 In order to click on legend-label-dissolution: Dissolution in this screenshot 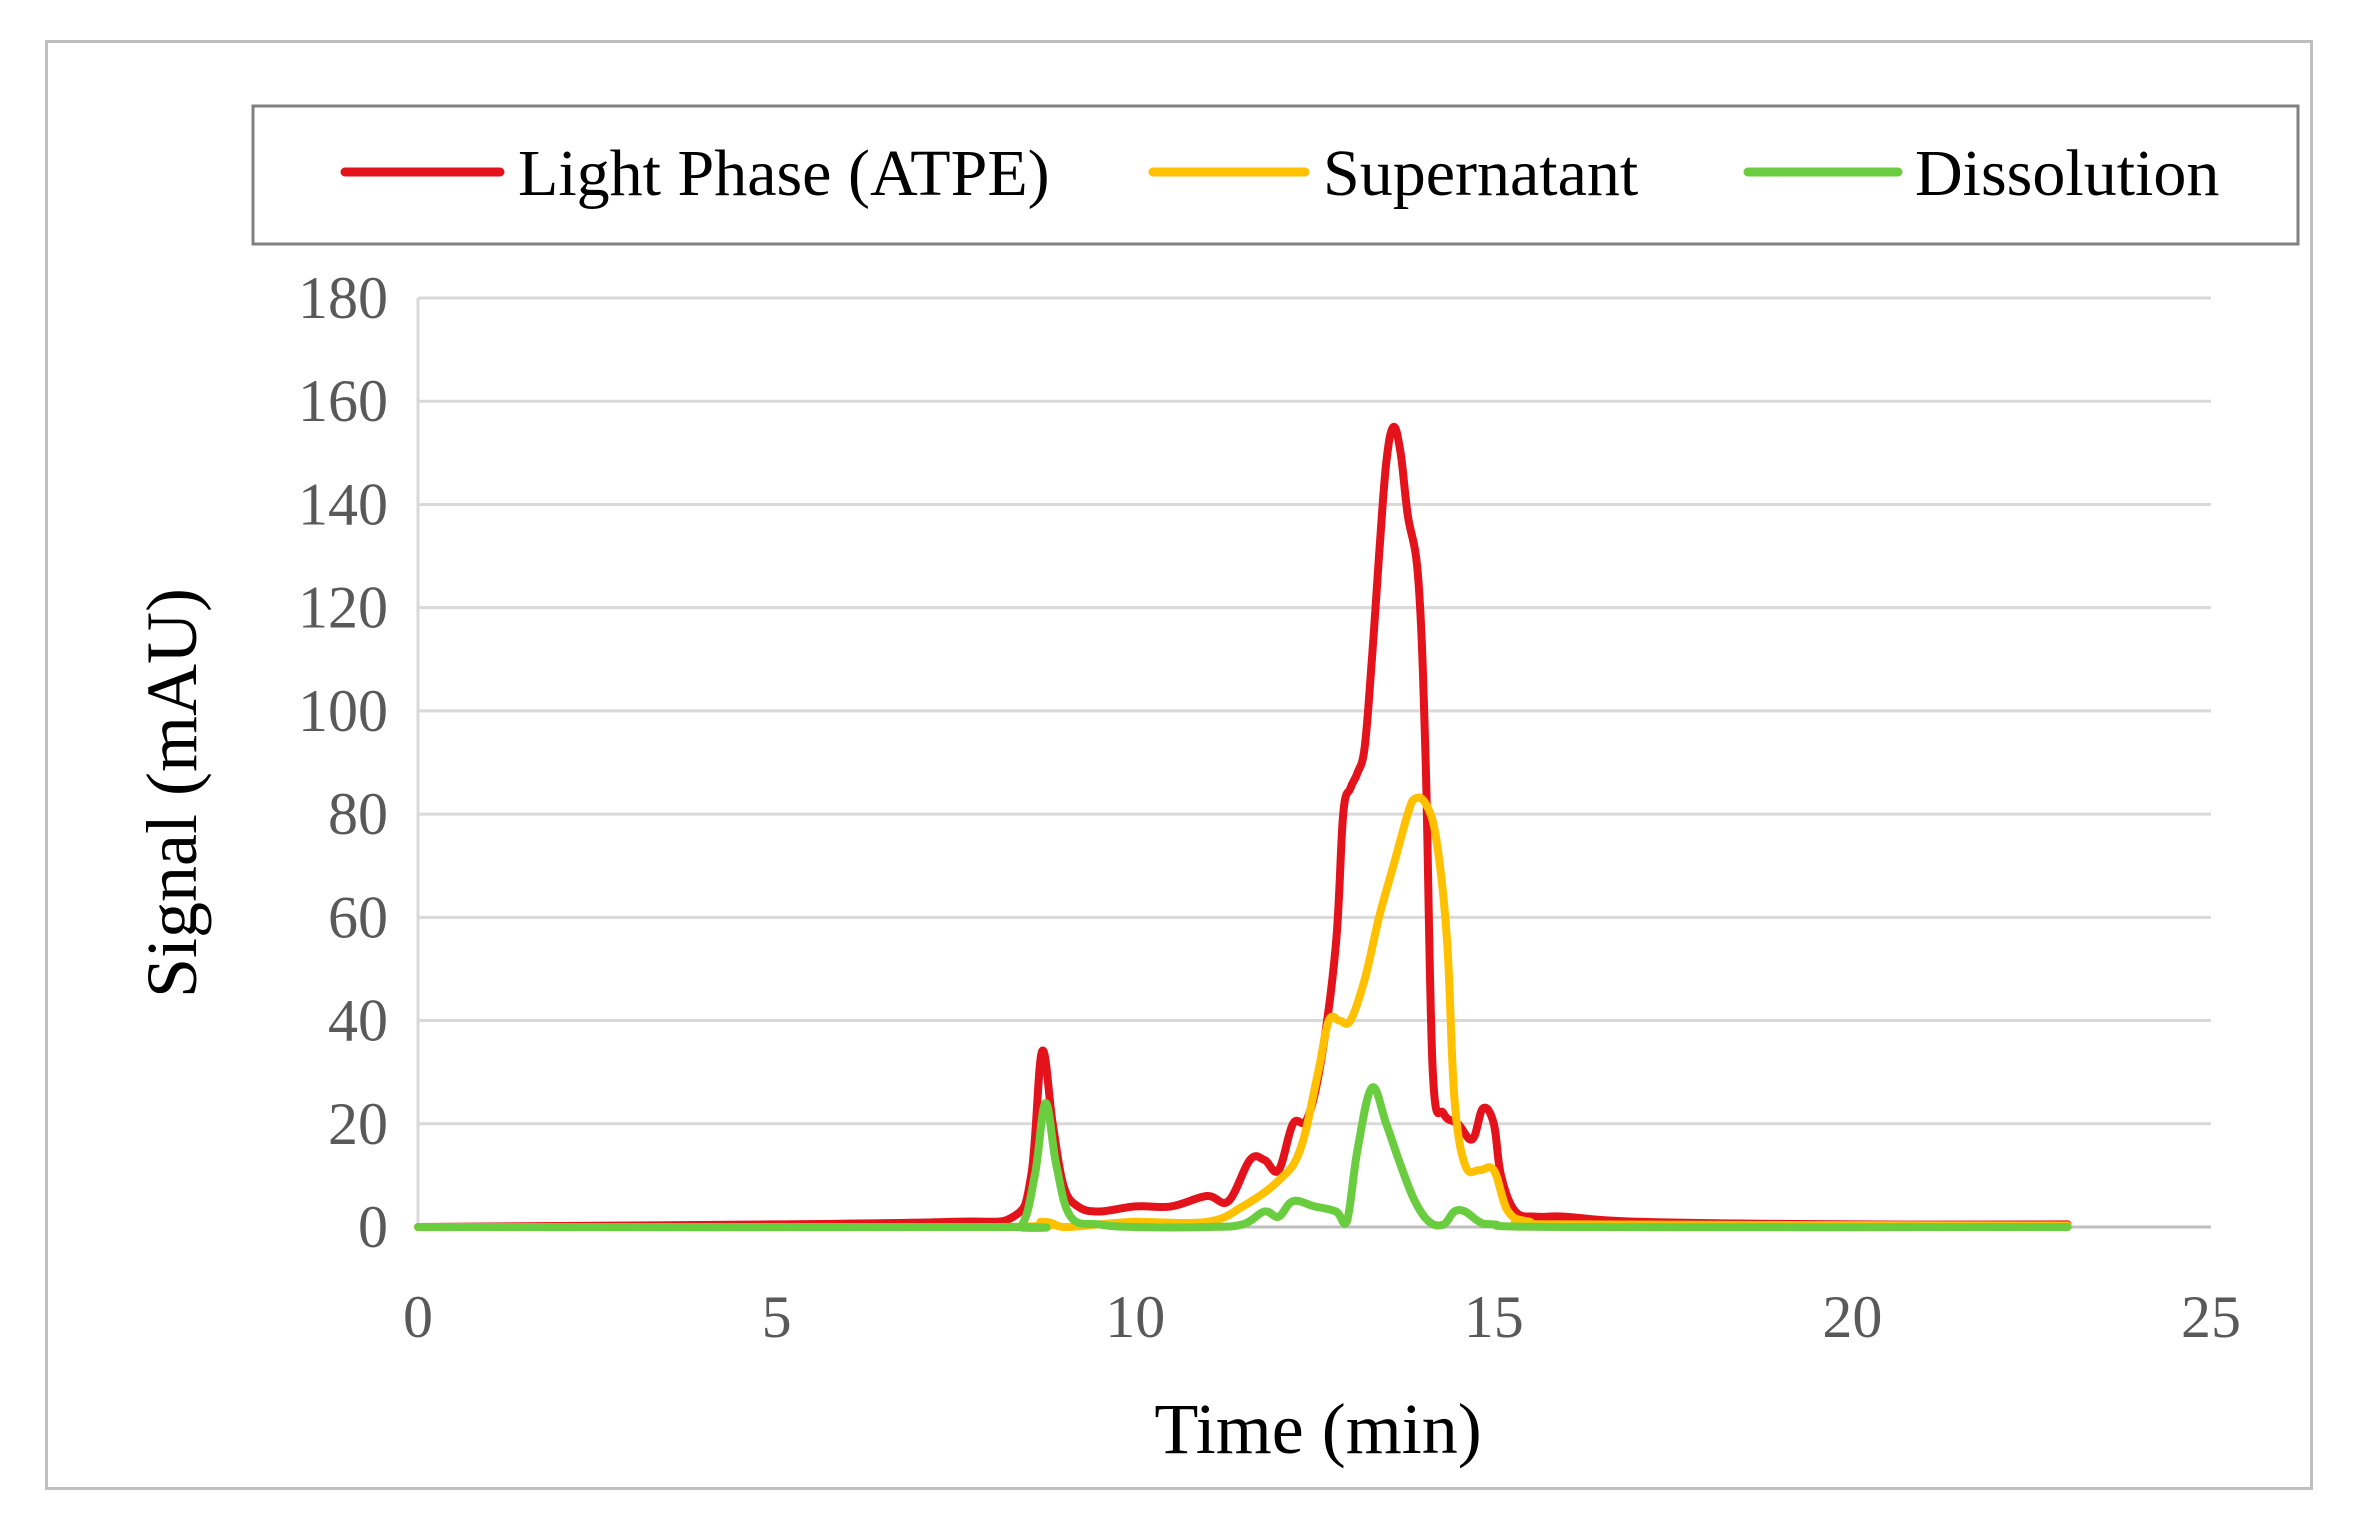, I will do `click(2067, 173)`.